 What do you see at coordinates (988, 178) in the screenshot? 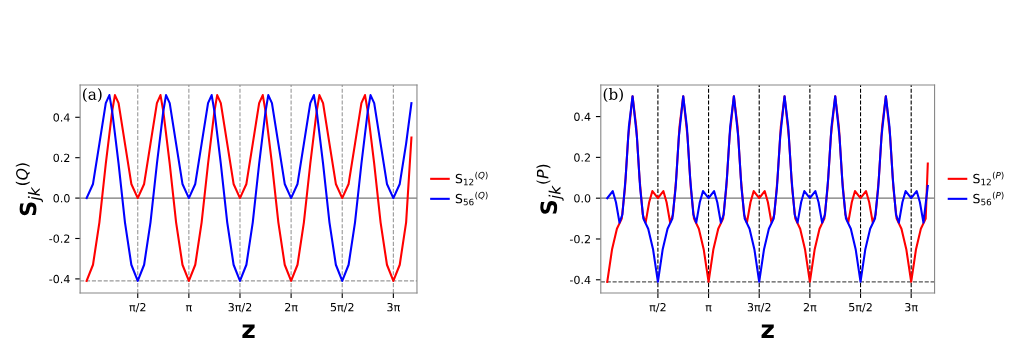
I see `legend-label: S$_{12}$$^{(P)}$` at bounding box center [988, 178].